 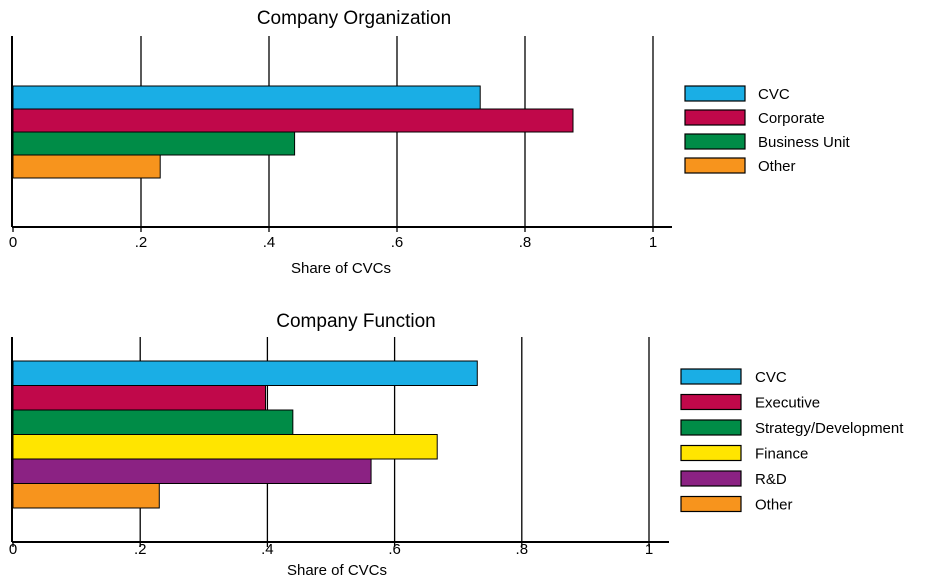 I want to click on legend-label: Executive, so click(x=787, y=403).